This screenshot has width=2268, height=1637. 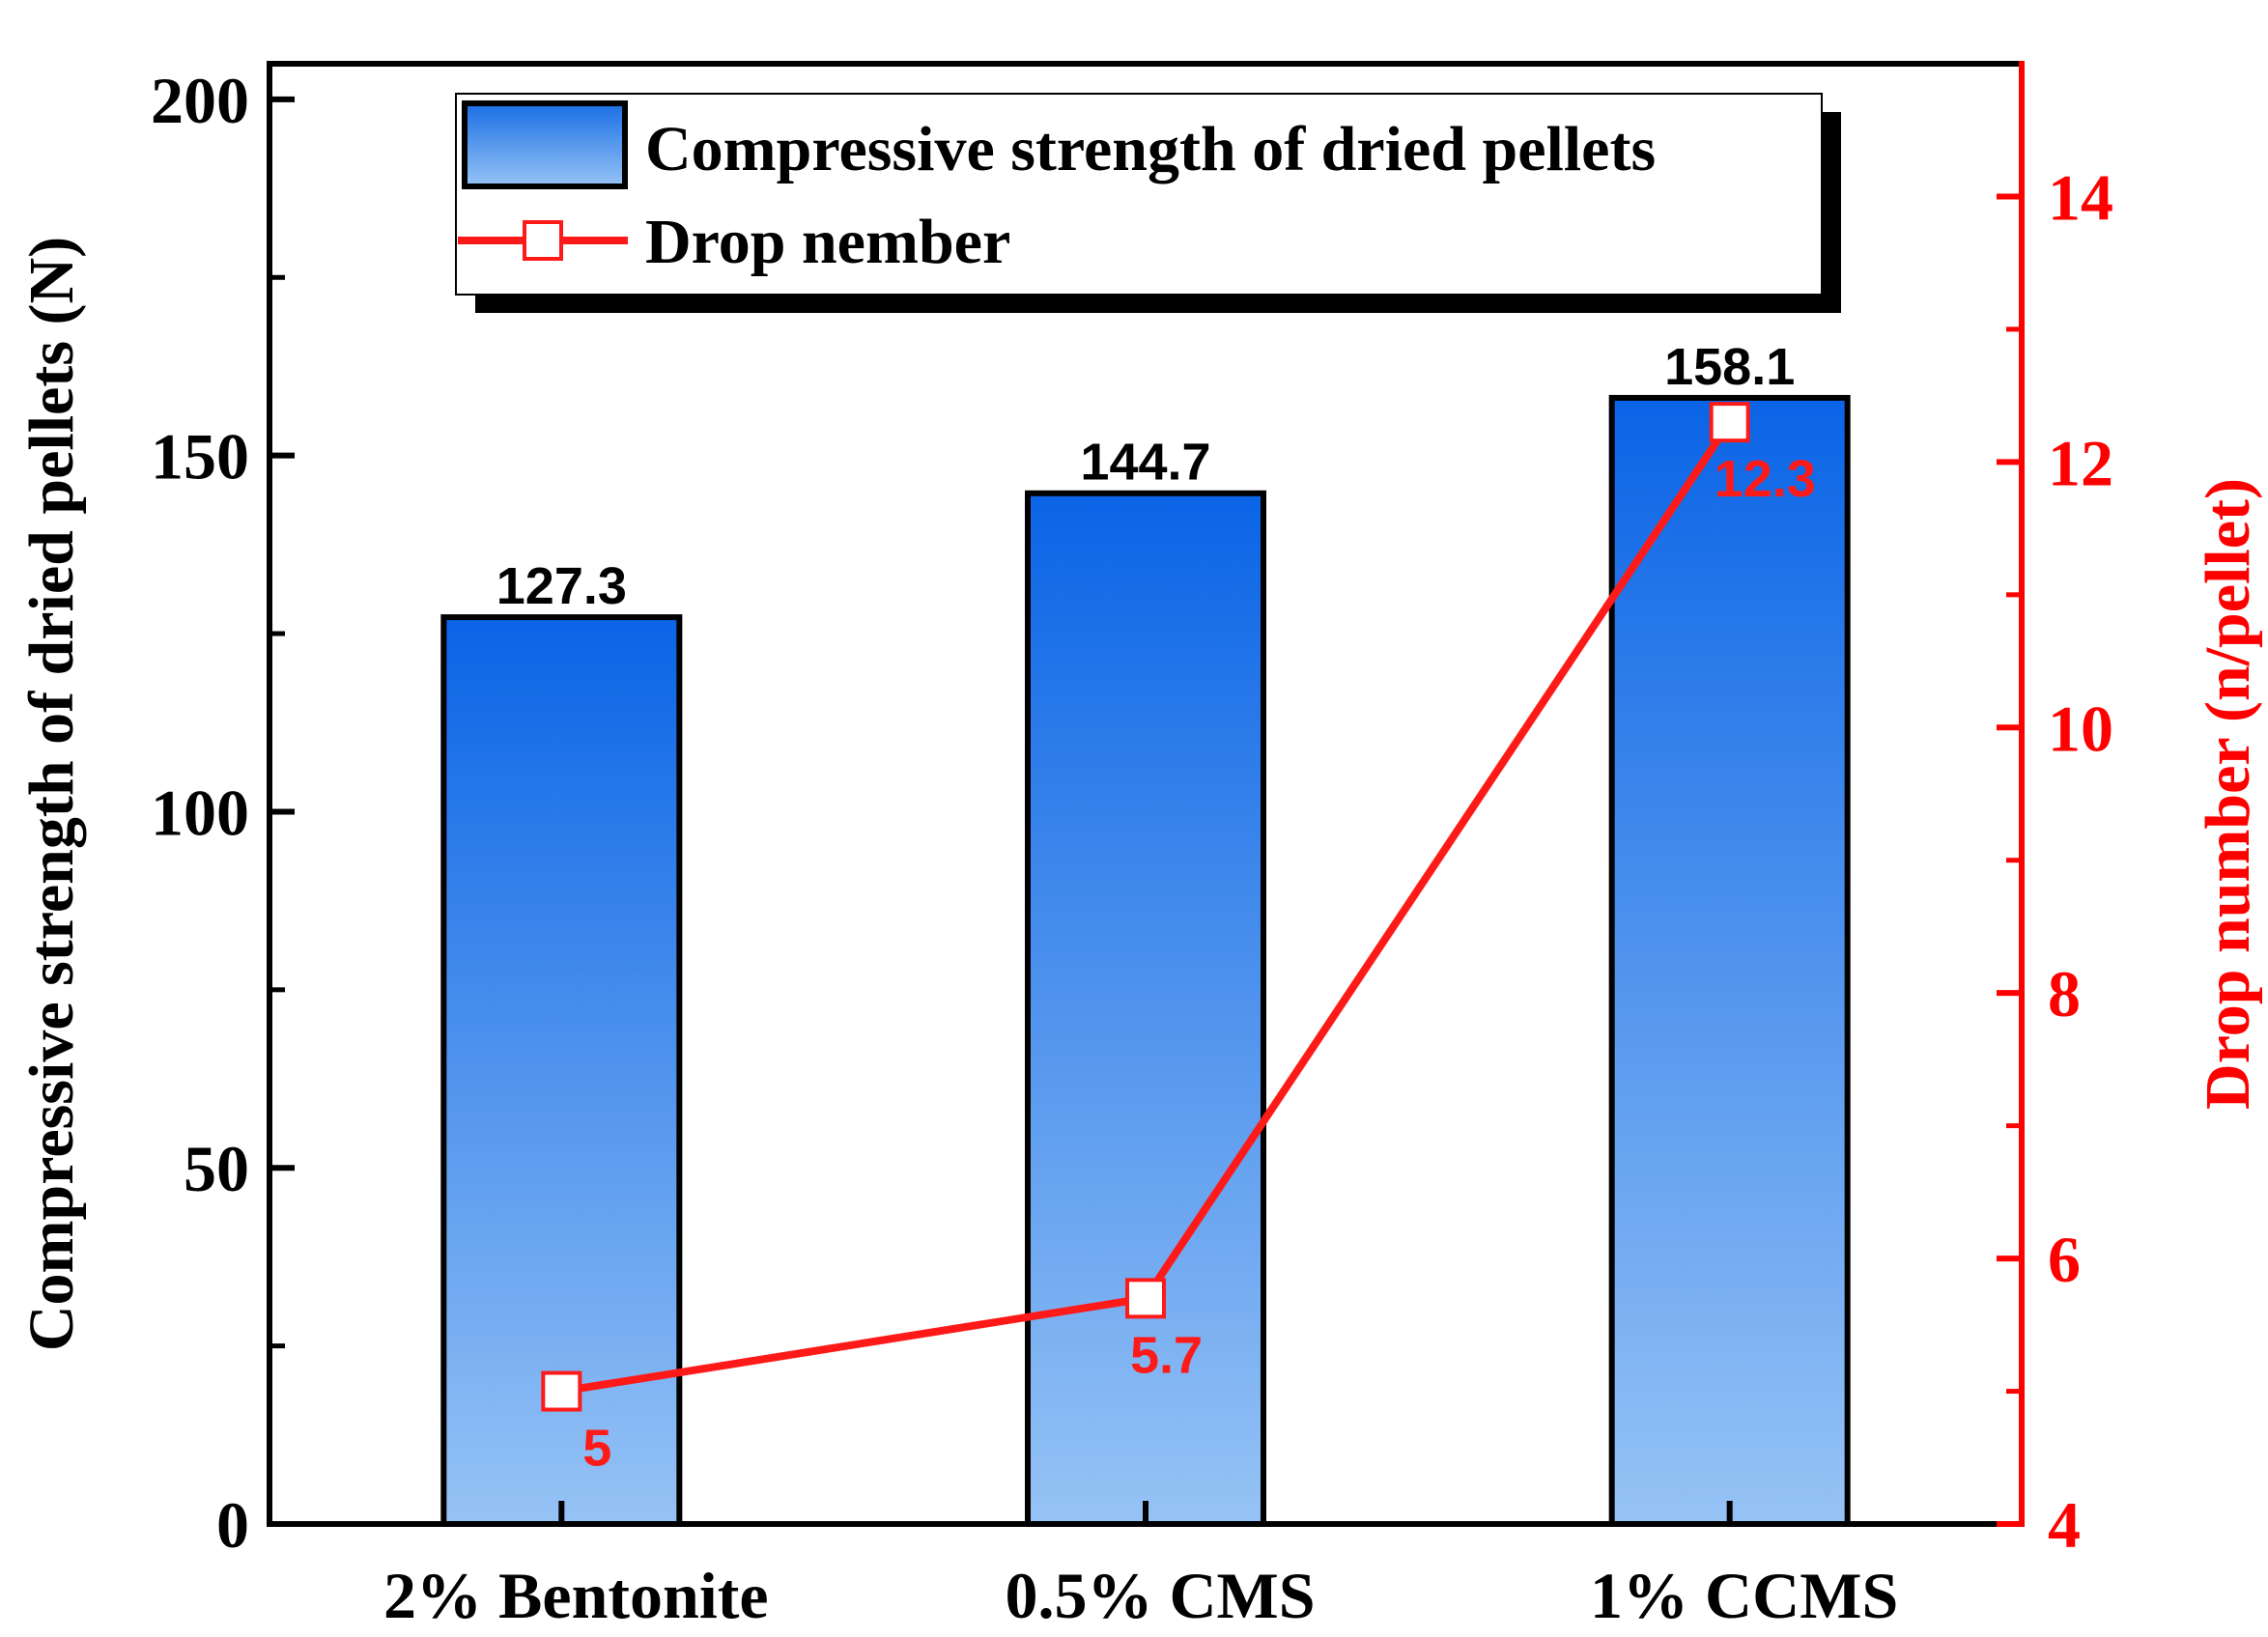 What do you see at coordinates (200, 457) in the screenshot?
I see `left-tick-label-4: 150` at bounding box center [200, 457].